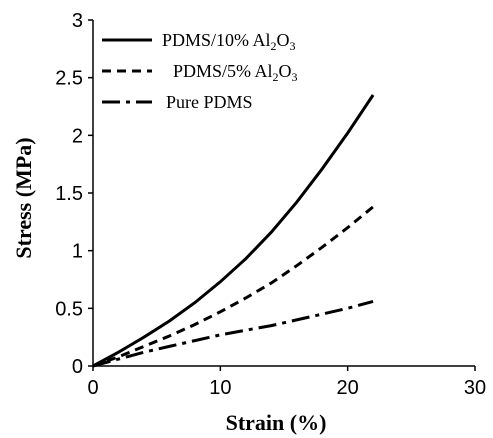 The height and width of the screenshot is (438, 493). I want to click on y-tick-label: 2, so click(77, 136).